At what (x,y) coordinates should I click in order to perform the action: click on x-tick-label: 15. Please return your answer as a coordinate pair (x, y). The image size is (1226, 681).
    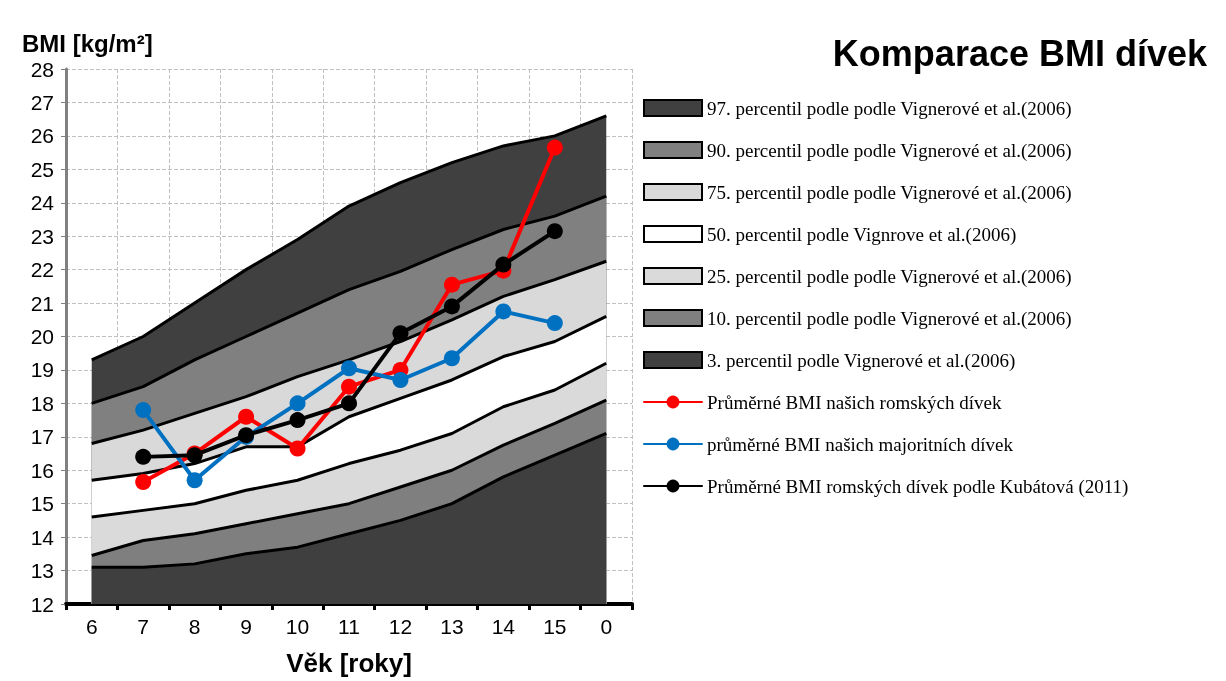
    Looking at the image, I should click on (555, 626).